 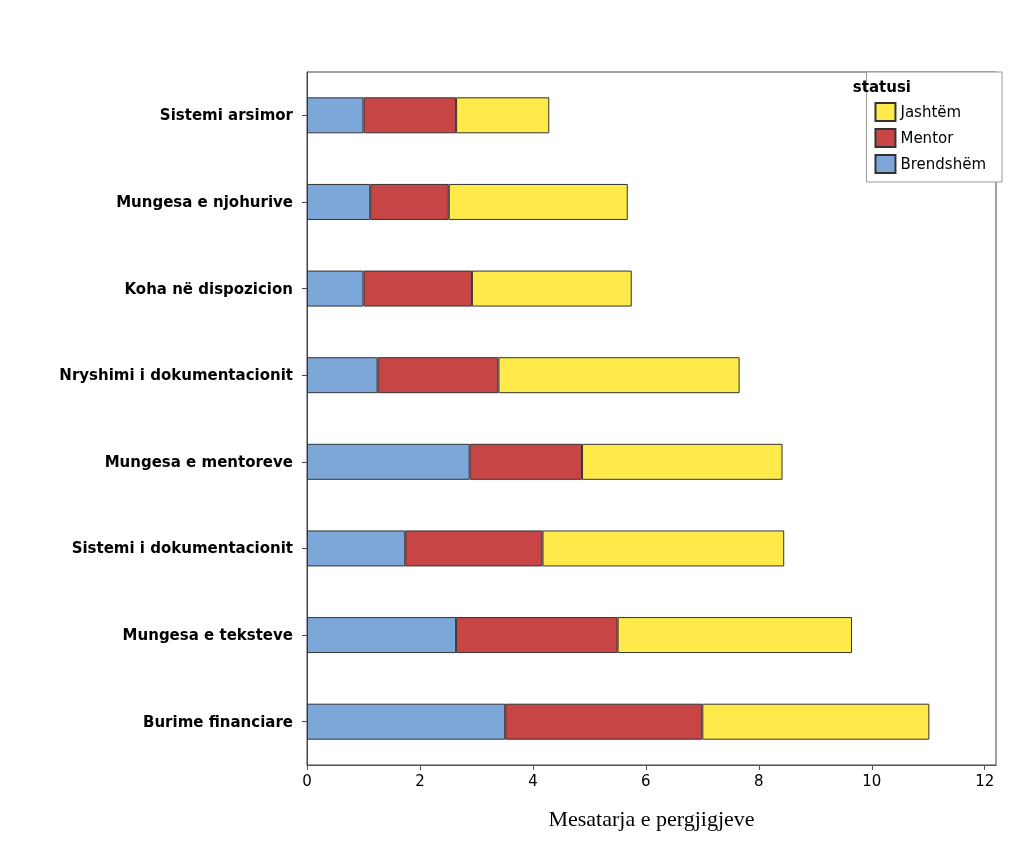 What do you see at coordinates (881, 86) in the screenshot?
I see `legend-title: statusi` at bounding box center [881, 86].